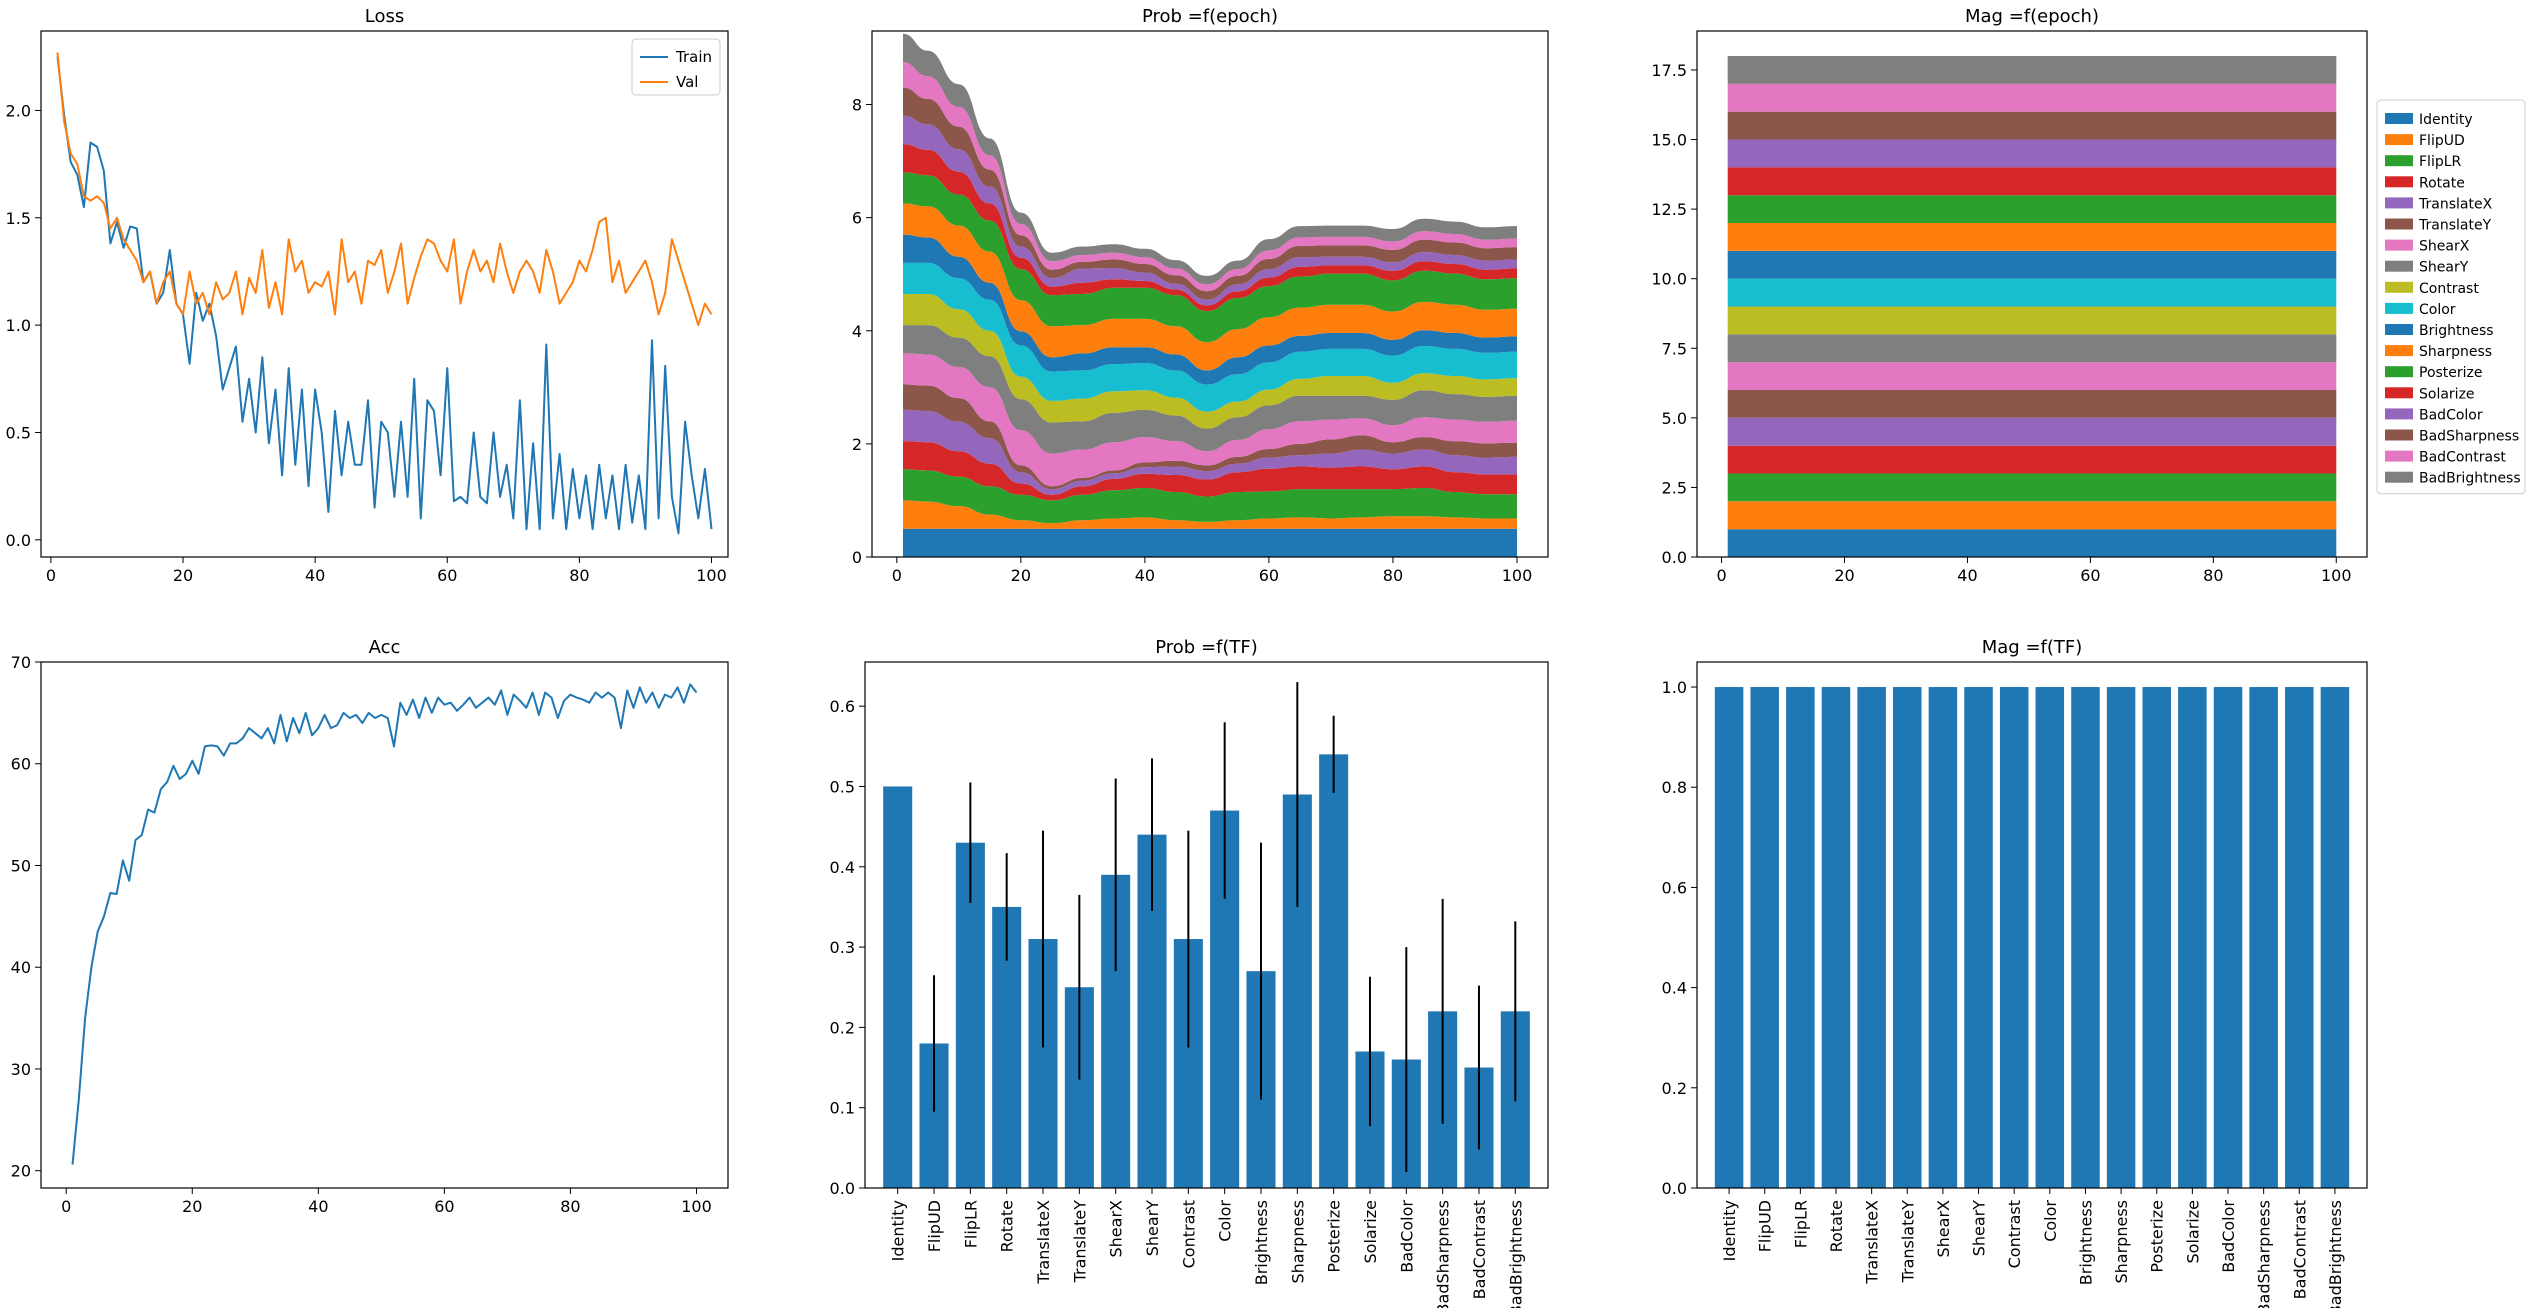 This screenshot has width=2534, height=1308. Describe the element at coordinates (2264, 1254) in the screenshot. I see `x-tick-label: BadSharpness` at that location.